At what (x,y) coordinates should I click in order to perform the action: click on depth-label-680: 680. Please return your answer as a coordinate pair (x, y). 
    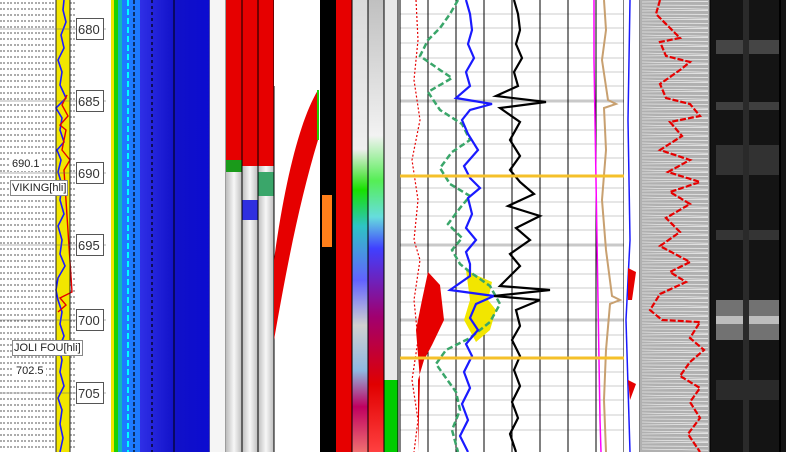
    Looking at the image, I should click on (90, 29).